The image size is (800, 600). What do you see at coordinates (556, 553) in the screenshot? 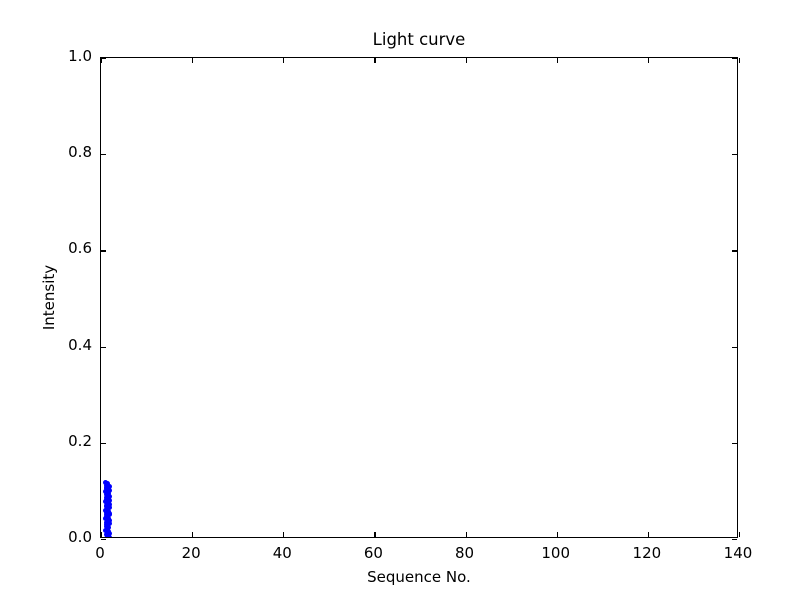
I see `x-tick-label: 100` at bounding box center [556, 553].